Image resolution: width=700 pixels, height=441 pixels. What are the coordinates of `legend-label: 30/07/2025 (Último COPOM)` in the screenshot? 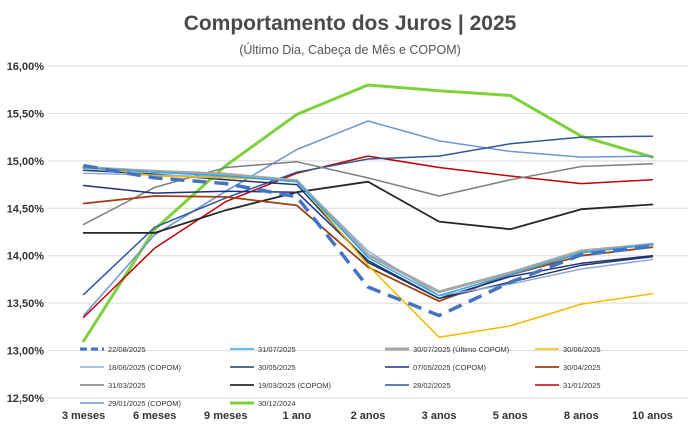 It's located at (461, 349).